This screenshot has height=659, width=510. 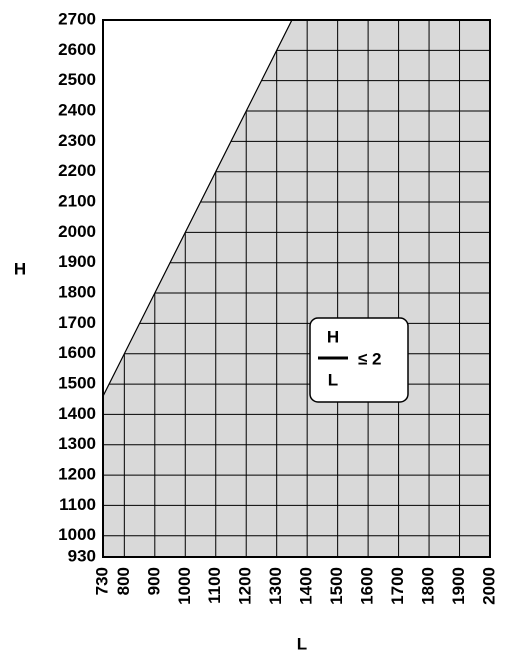 What do you see at coordinates (77, 322) in the screenshot?
I see `y-tick-label: 1700` at bounding box center [77, 322].